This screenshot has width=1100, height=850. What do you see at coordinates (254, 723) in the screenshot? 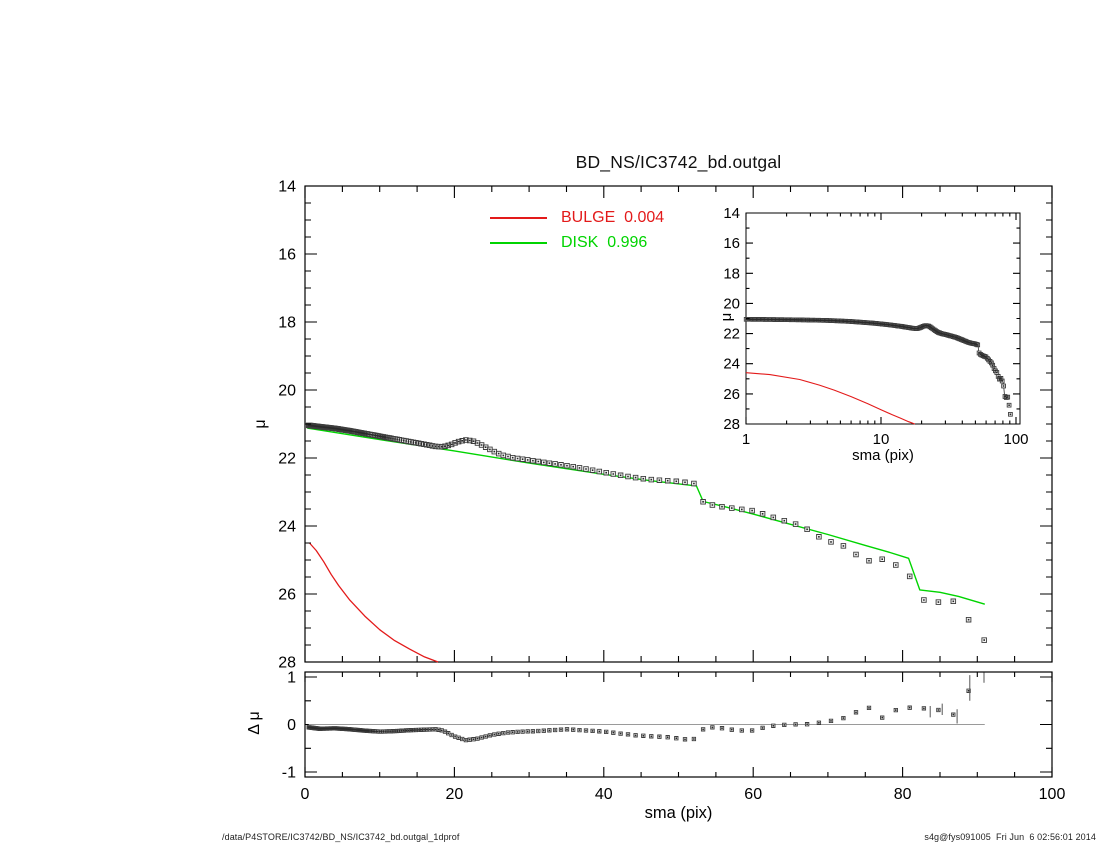
I see `residual-y-axis-label: Δ μ` at bounding box center [254, 723].